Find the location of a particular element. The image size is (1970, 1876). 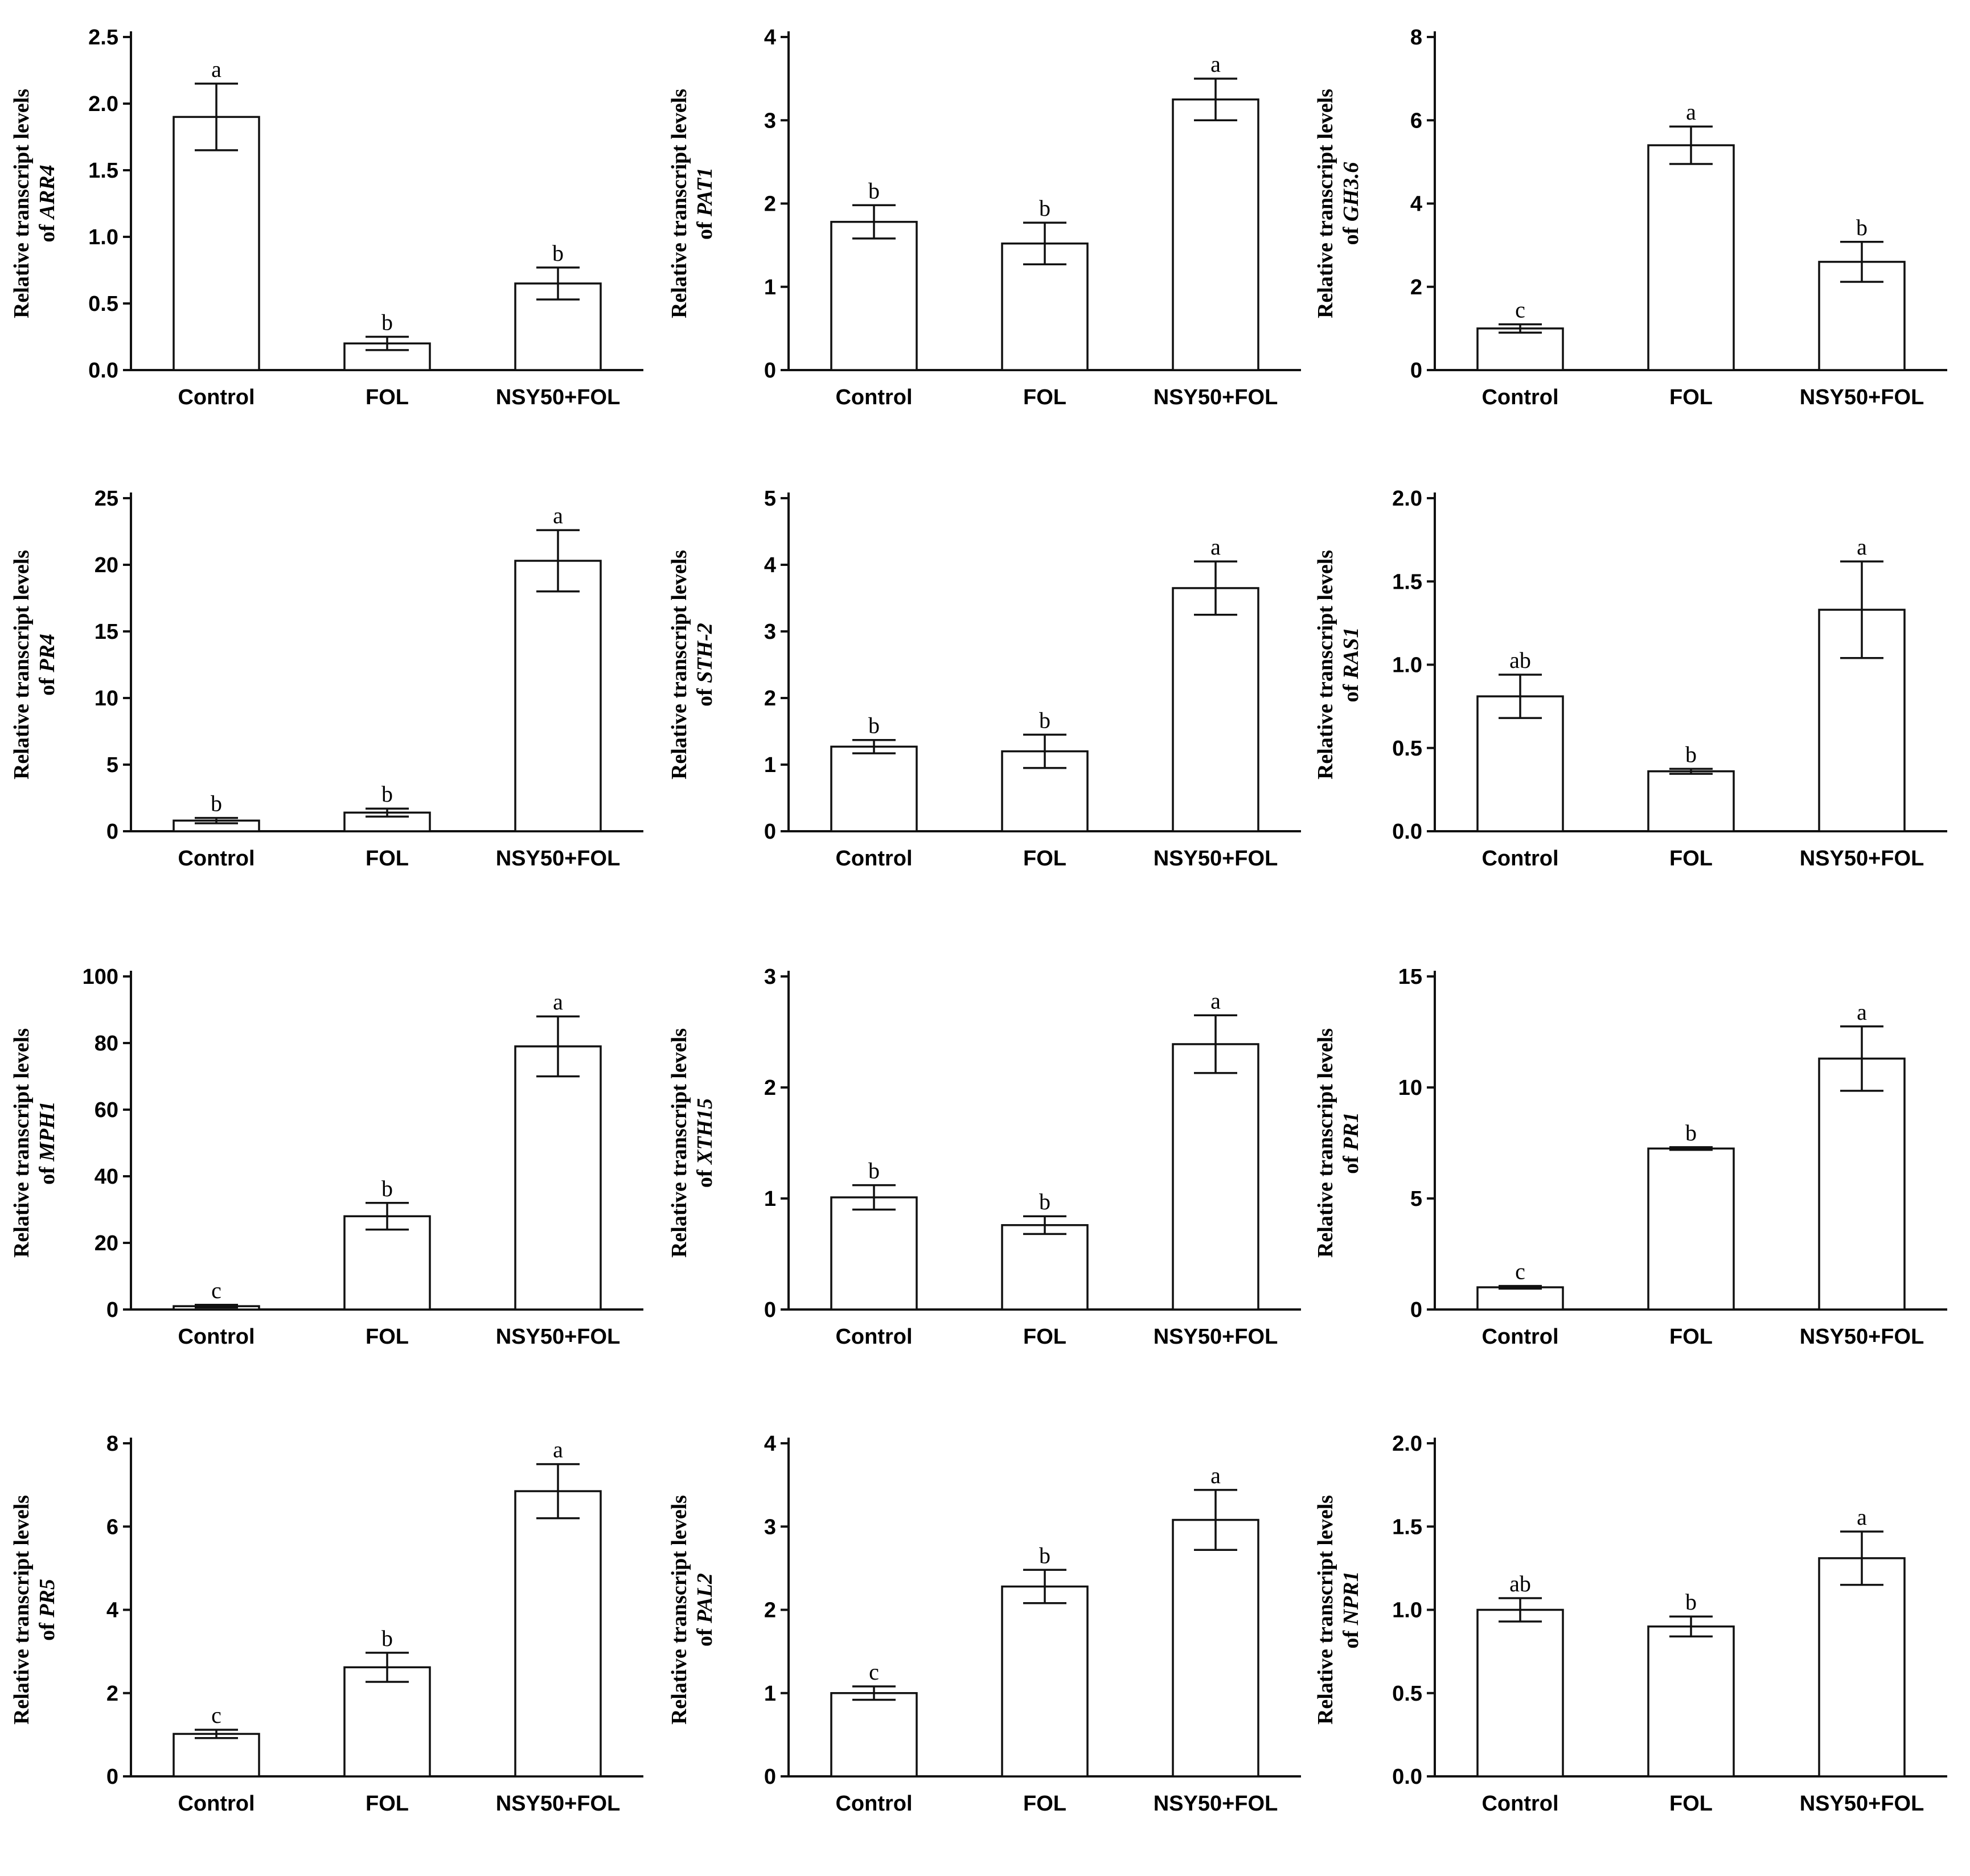

y-axis-label: Relative transcript levels of PR5 is located at coordinates (34, 1610).